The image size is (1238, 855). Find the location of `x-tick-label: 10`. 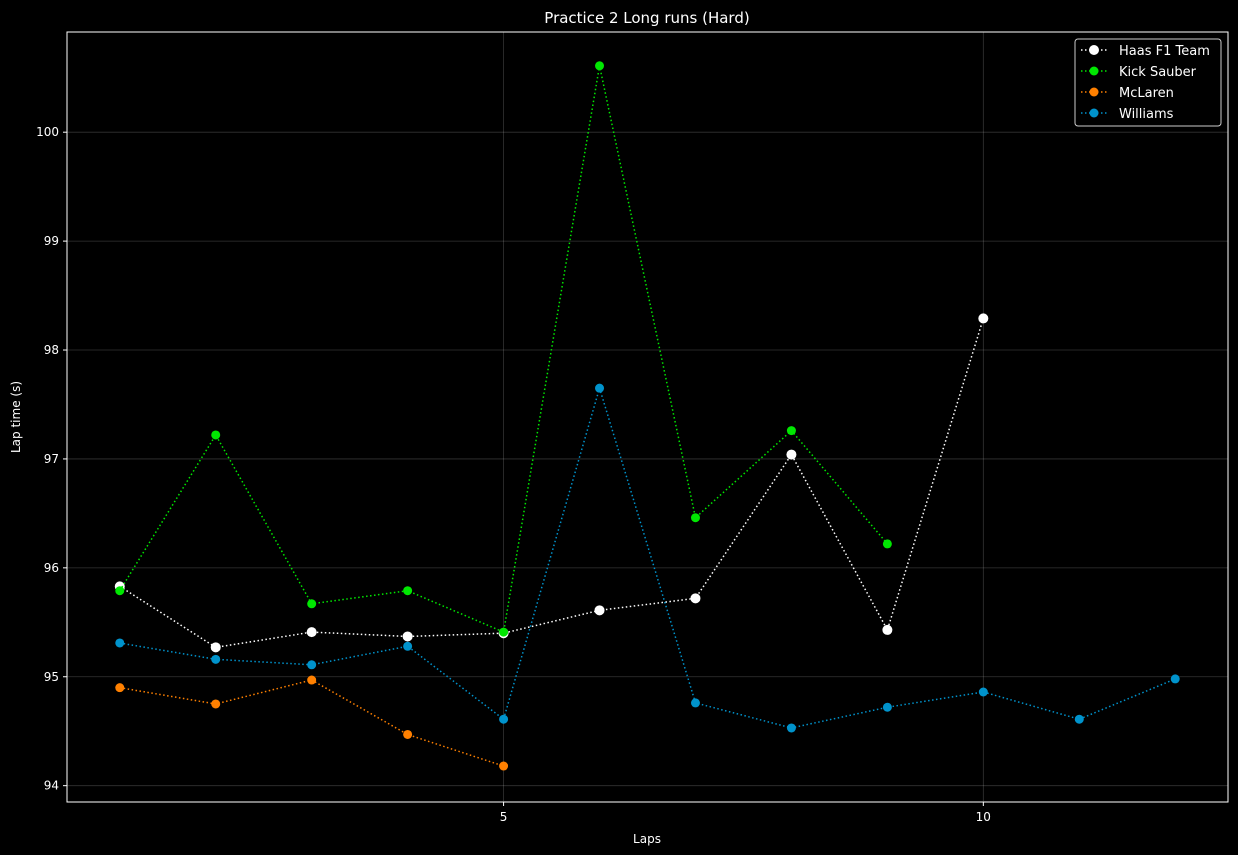

x-tick-label: 10 is located at coordinates (983, 817).